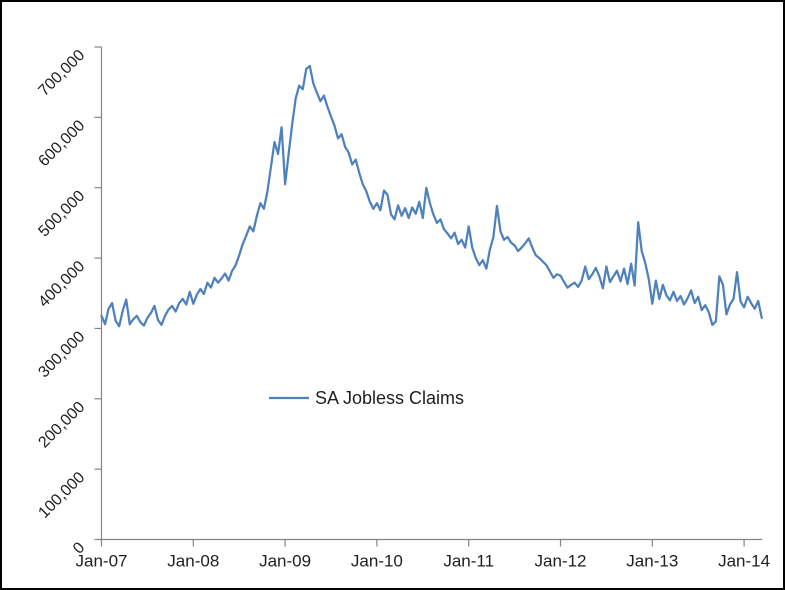  I want to click on x-tick-label: Jan-12, so click(561, 561).